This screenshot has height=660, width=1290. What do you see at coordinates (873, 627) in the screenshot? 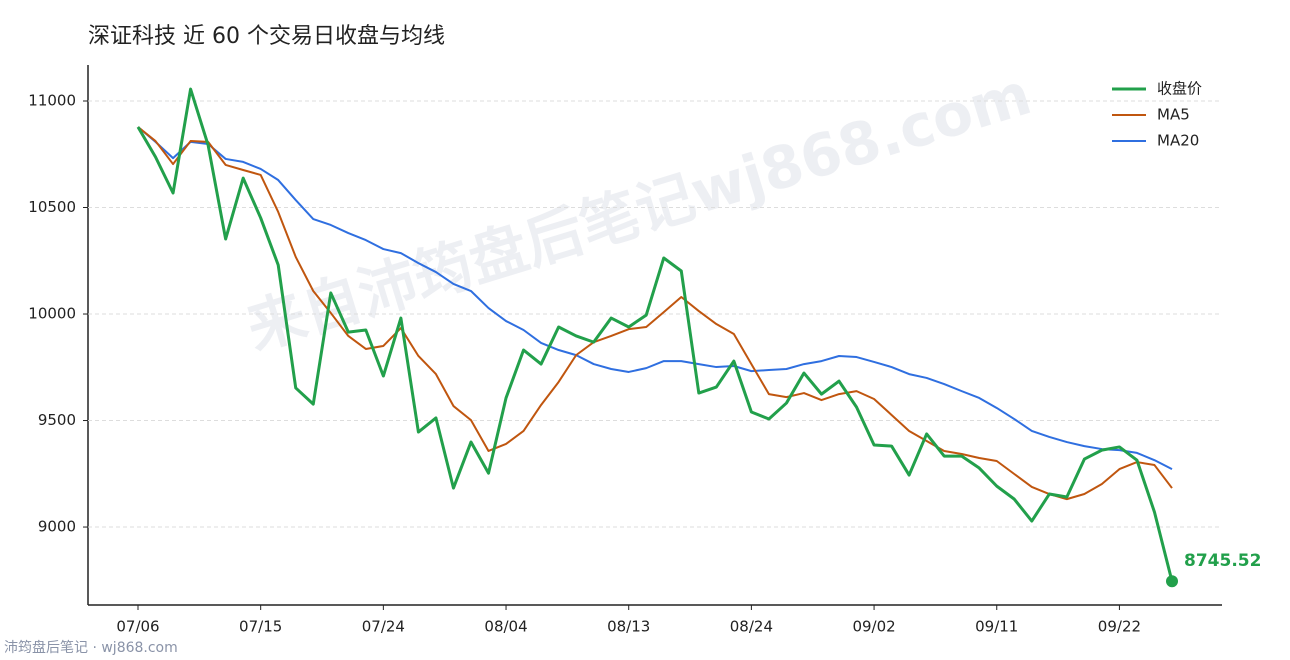
I see `x-tick-label: 09/02` at bounding box center [873, 627].